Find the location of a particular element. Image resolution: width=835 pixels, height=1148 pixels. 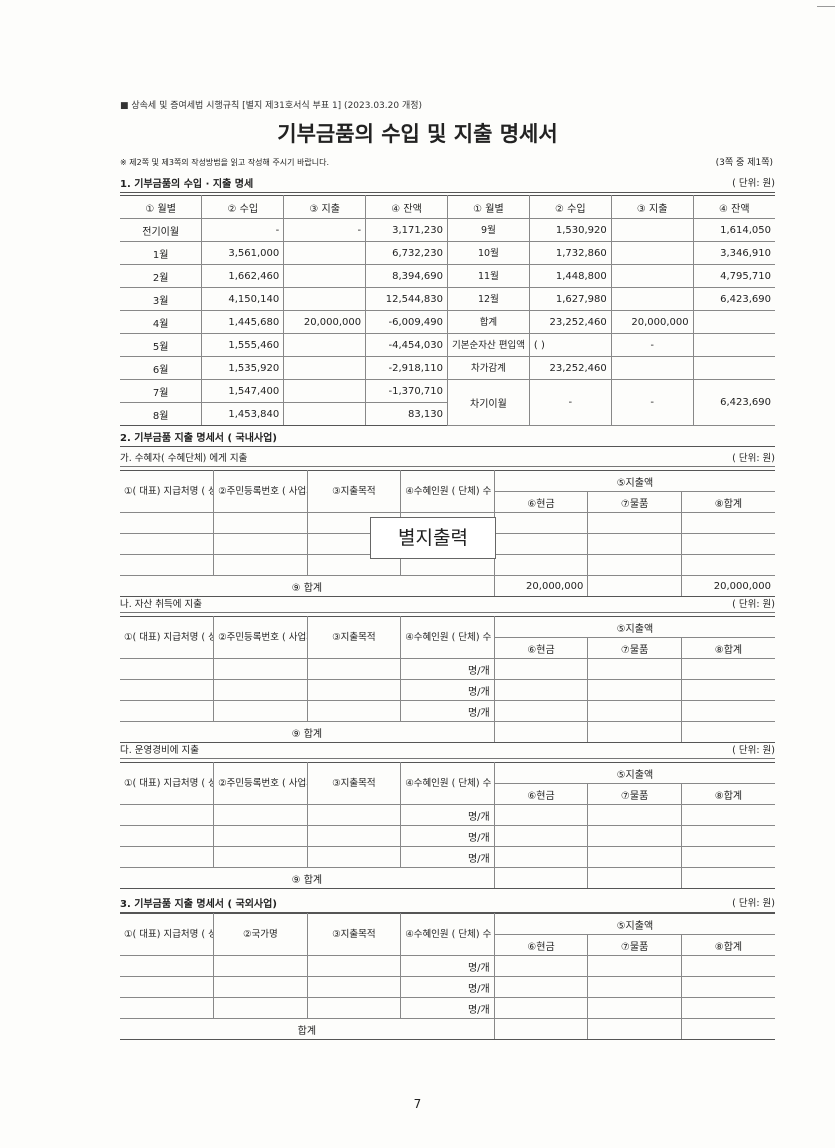

table-cell: 9월 is located at coordinates (488, 230).